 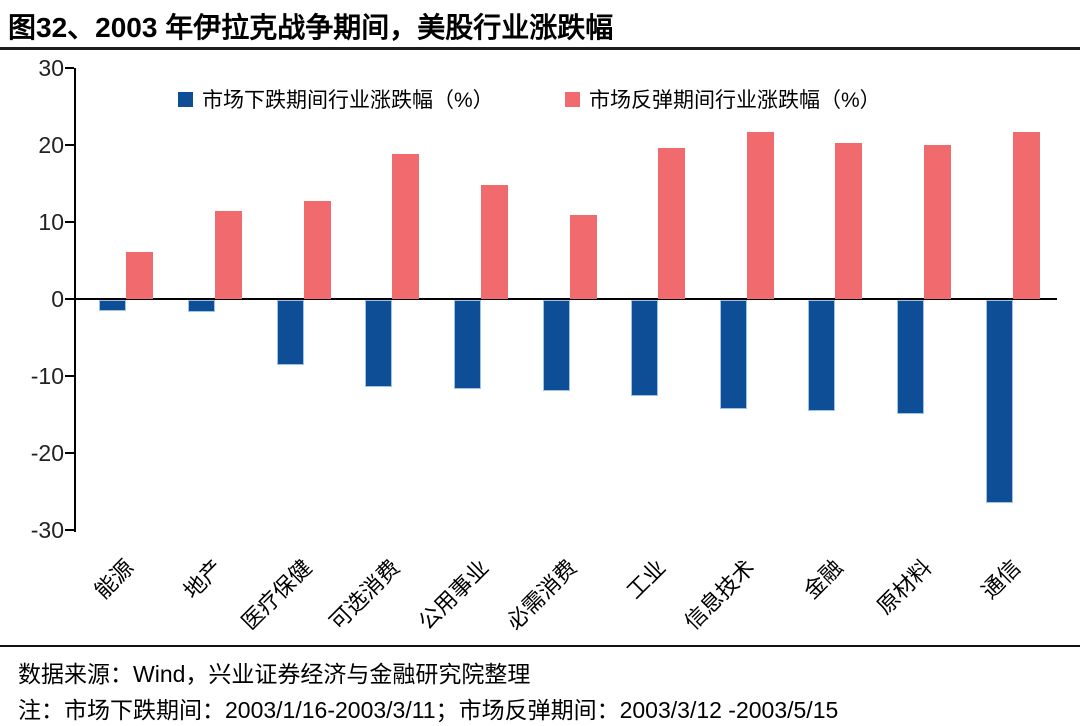 I want to click on y-axis-tick-label: -10, so click(x=47, y=376).